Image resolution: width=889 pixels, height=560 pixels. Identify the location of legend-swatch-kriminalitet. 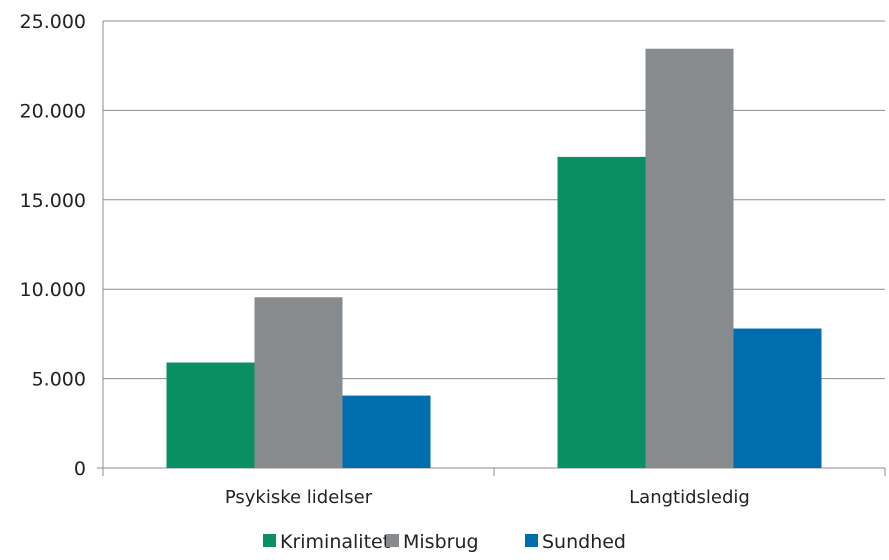
(269, 540).